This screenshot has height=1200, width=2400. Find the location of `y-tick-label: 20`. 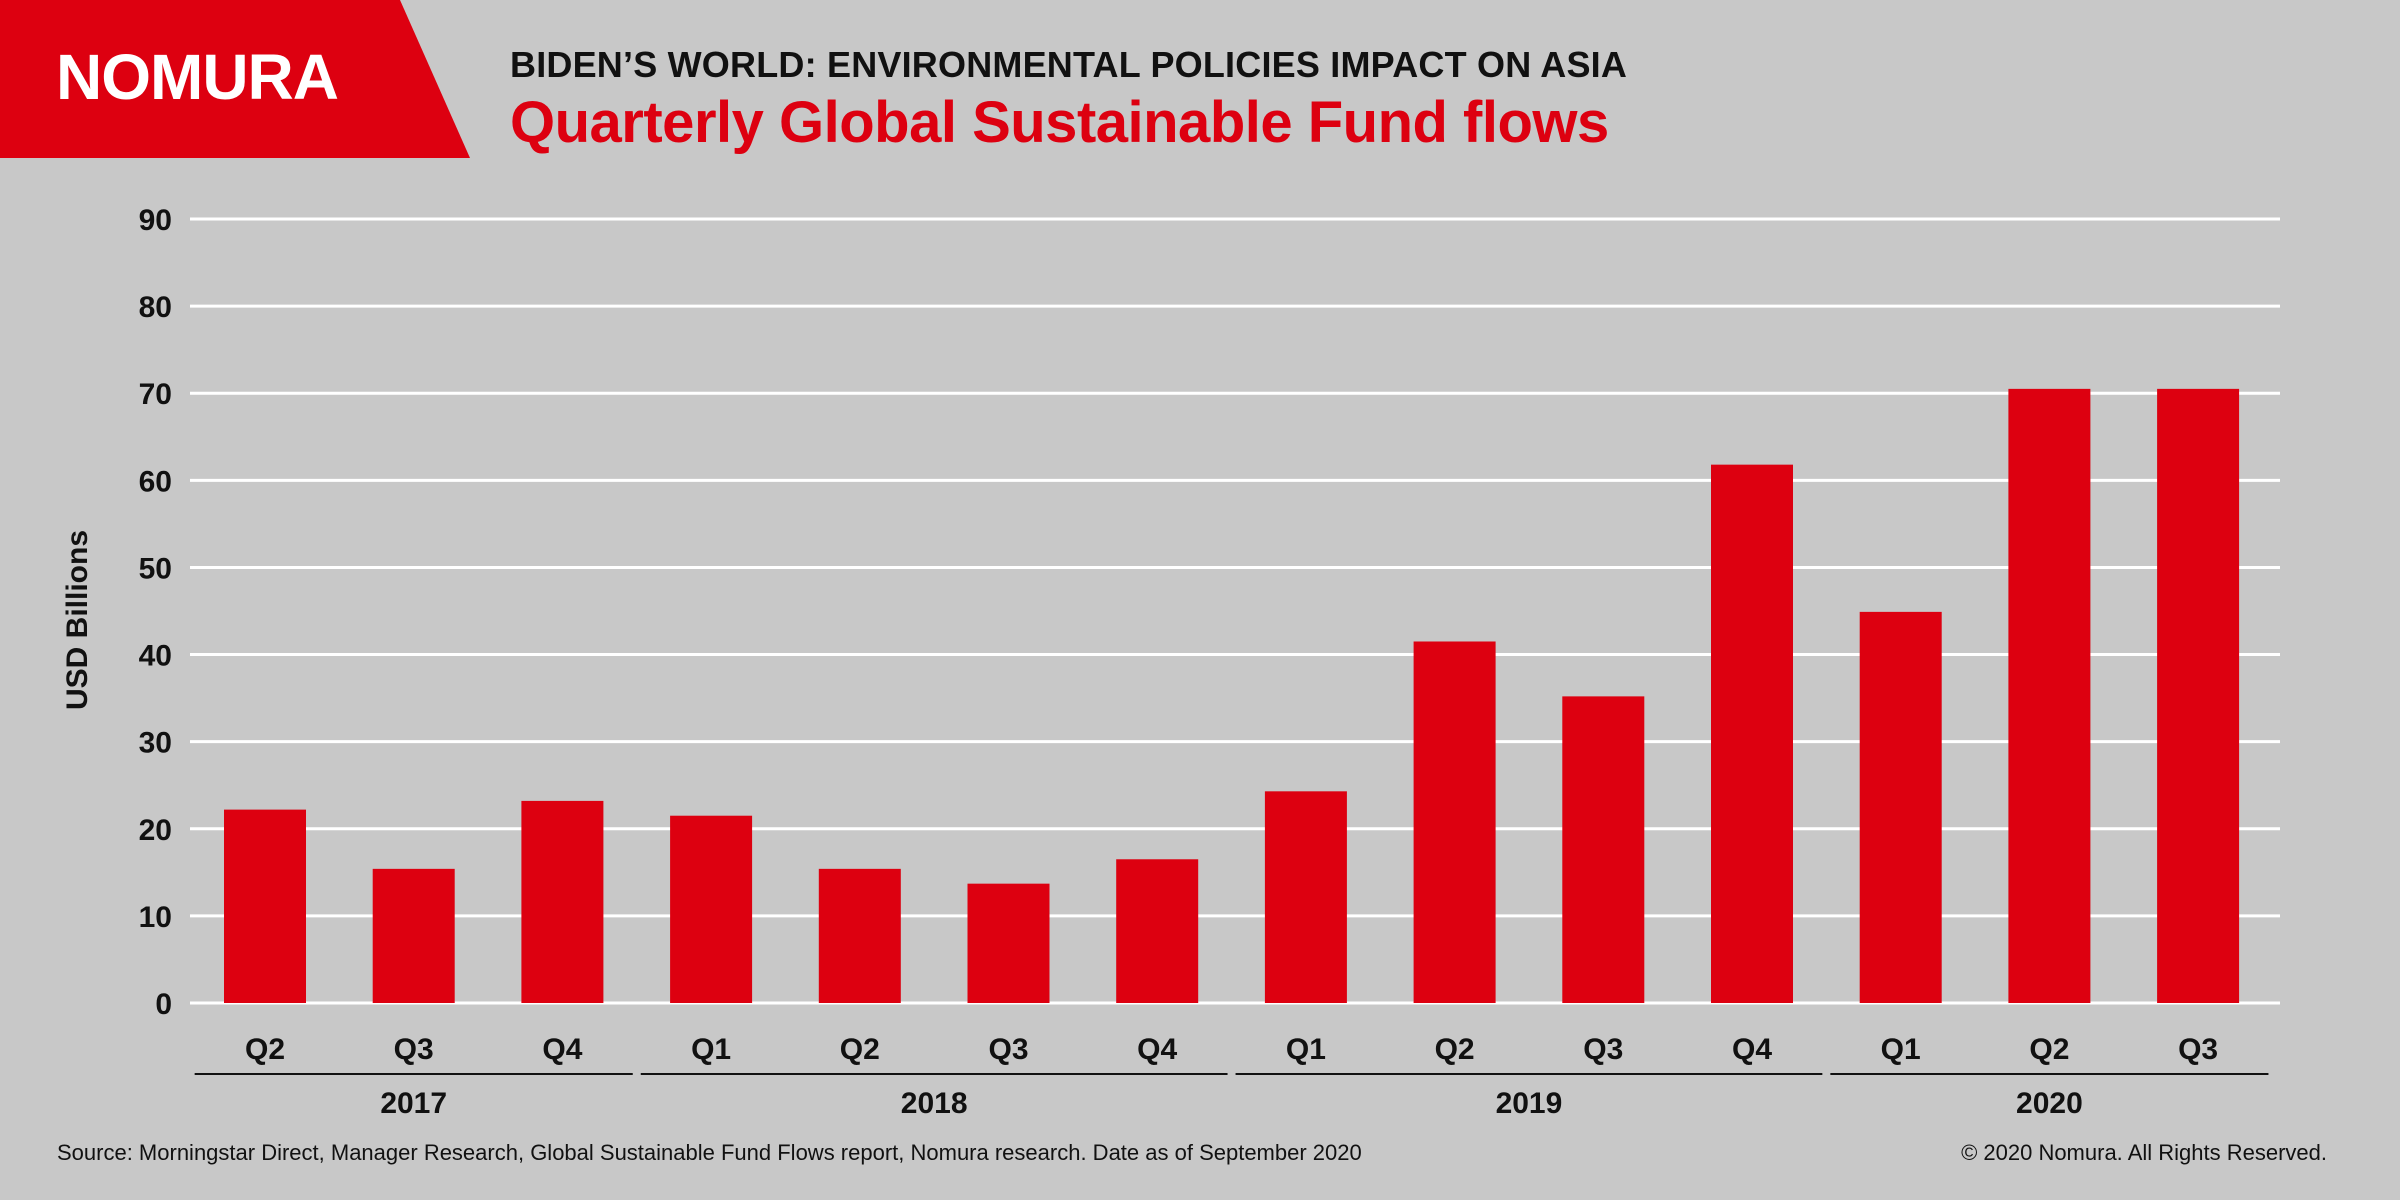

y-tick-label: 20 is located at coordinates (155, 830).